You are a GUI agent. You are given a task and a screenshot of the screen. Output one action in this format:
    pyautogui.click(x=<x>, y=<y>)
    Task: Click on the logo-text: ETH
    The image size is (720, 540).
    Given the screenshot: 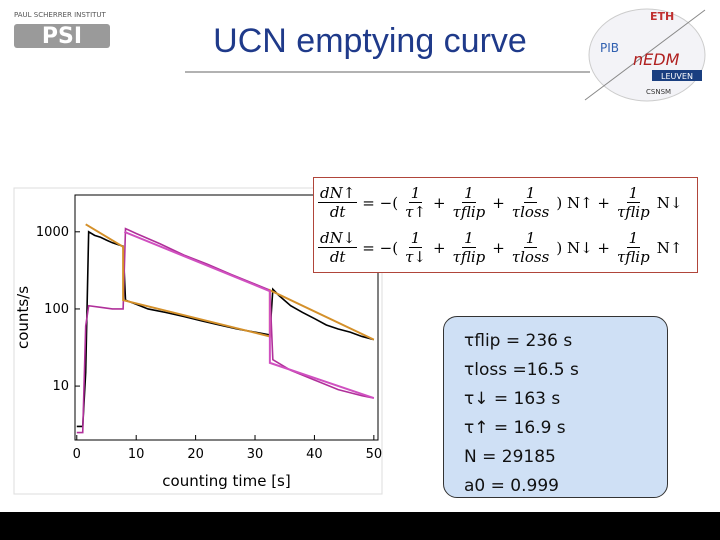 What is the action you would take?
    pyautogui.click(x=662, y=16)
    